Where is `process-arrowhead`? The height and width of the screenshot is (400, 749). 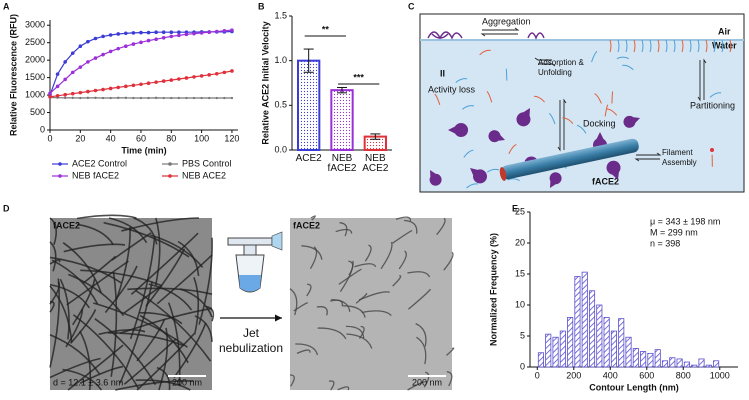 process-arrowhead is located at coordinates (278, 318).